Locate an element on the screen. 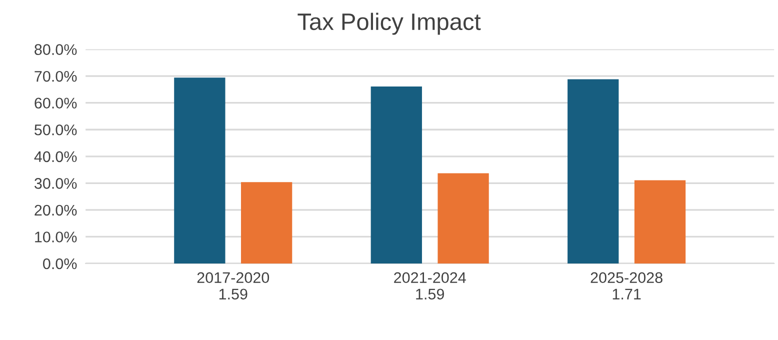 The image size is (778, 340). y-tick-label: 30.0% is located at coordinates (55, 183).